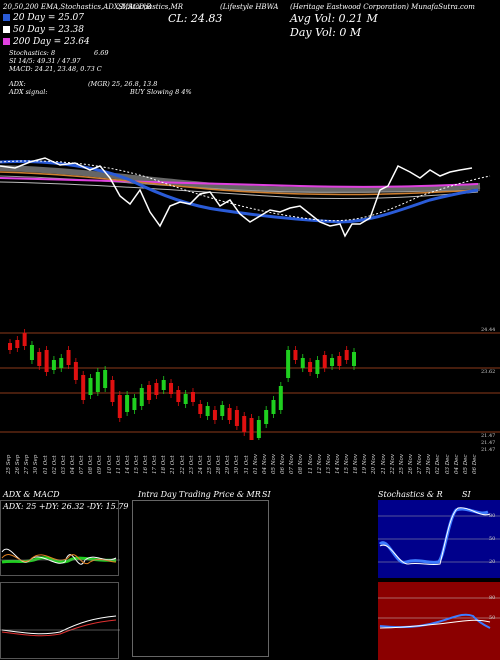 The width and height of the screenshot is (500, 660). I want to click on ema20-swatch, so click(6, 17).